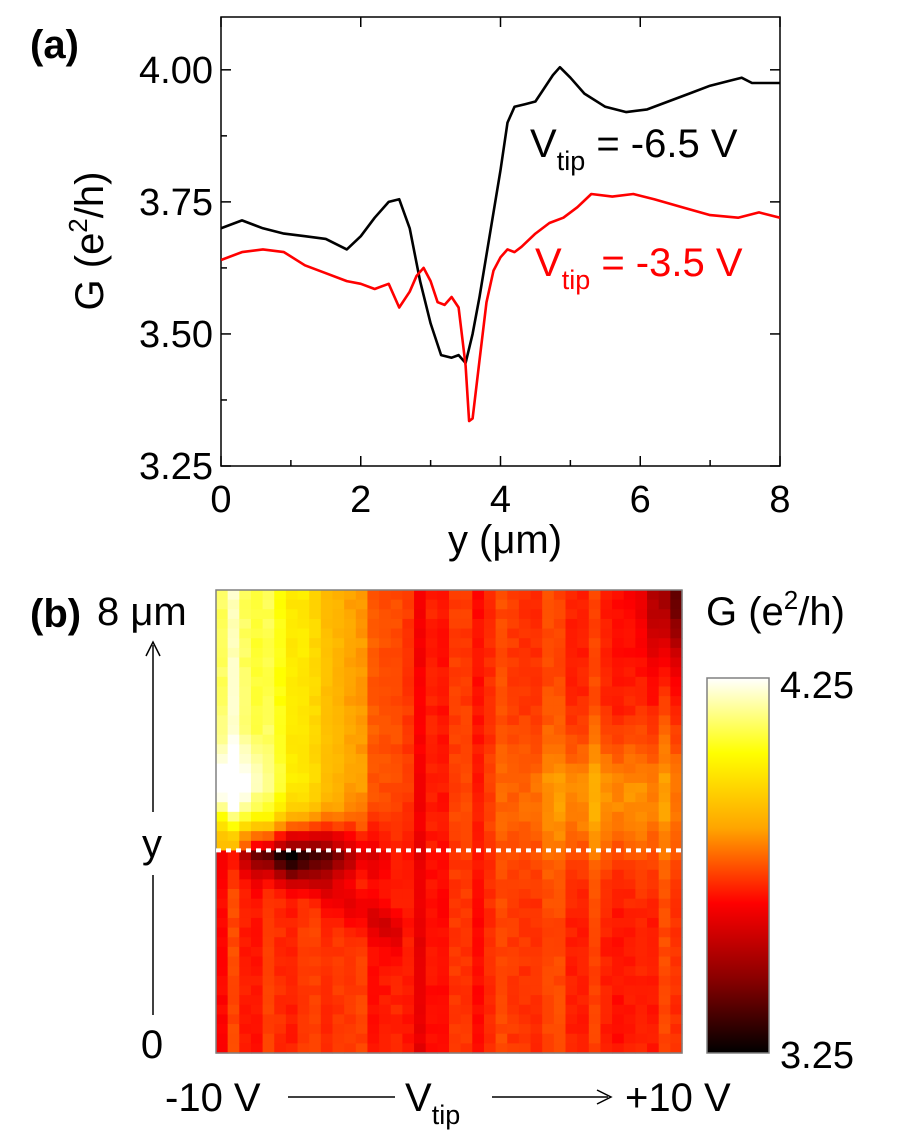 The height and width of the screenshot is (1132, 906). What do you see at coordinates (213, 1098) in the screenshot?
I see `x-axis-start-label: -10 V` at bounding box center [213, 1098].